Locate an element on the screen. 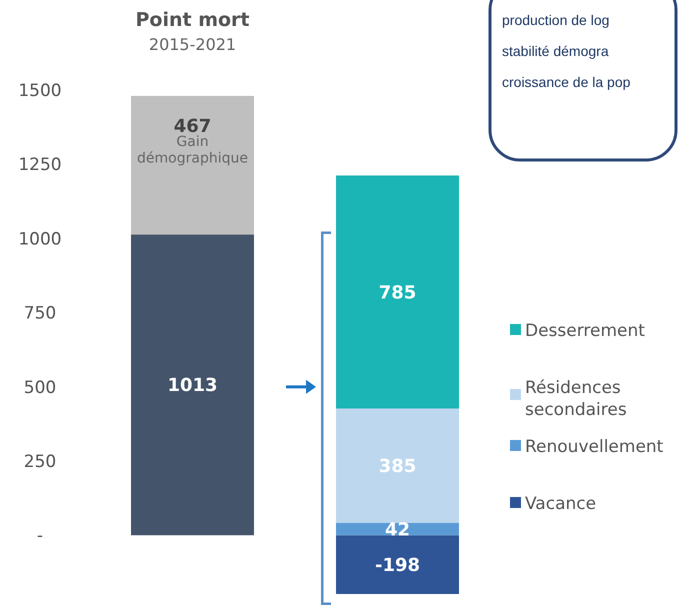 This screenshot has width=683, height=613. y-tick-label: 1000 is located at coordinates (40, 239).